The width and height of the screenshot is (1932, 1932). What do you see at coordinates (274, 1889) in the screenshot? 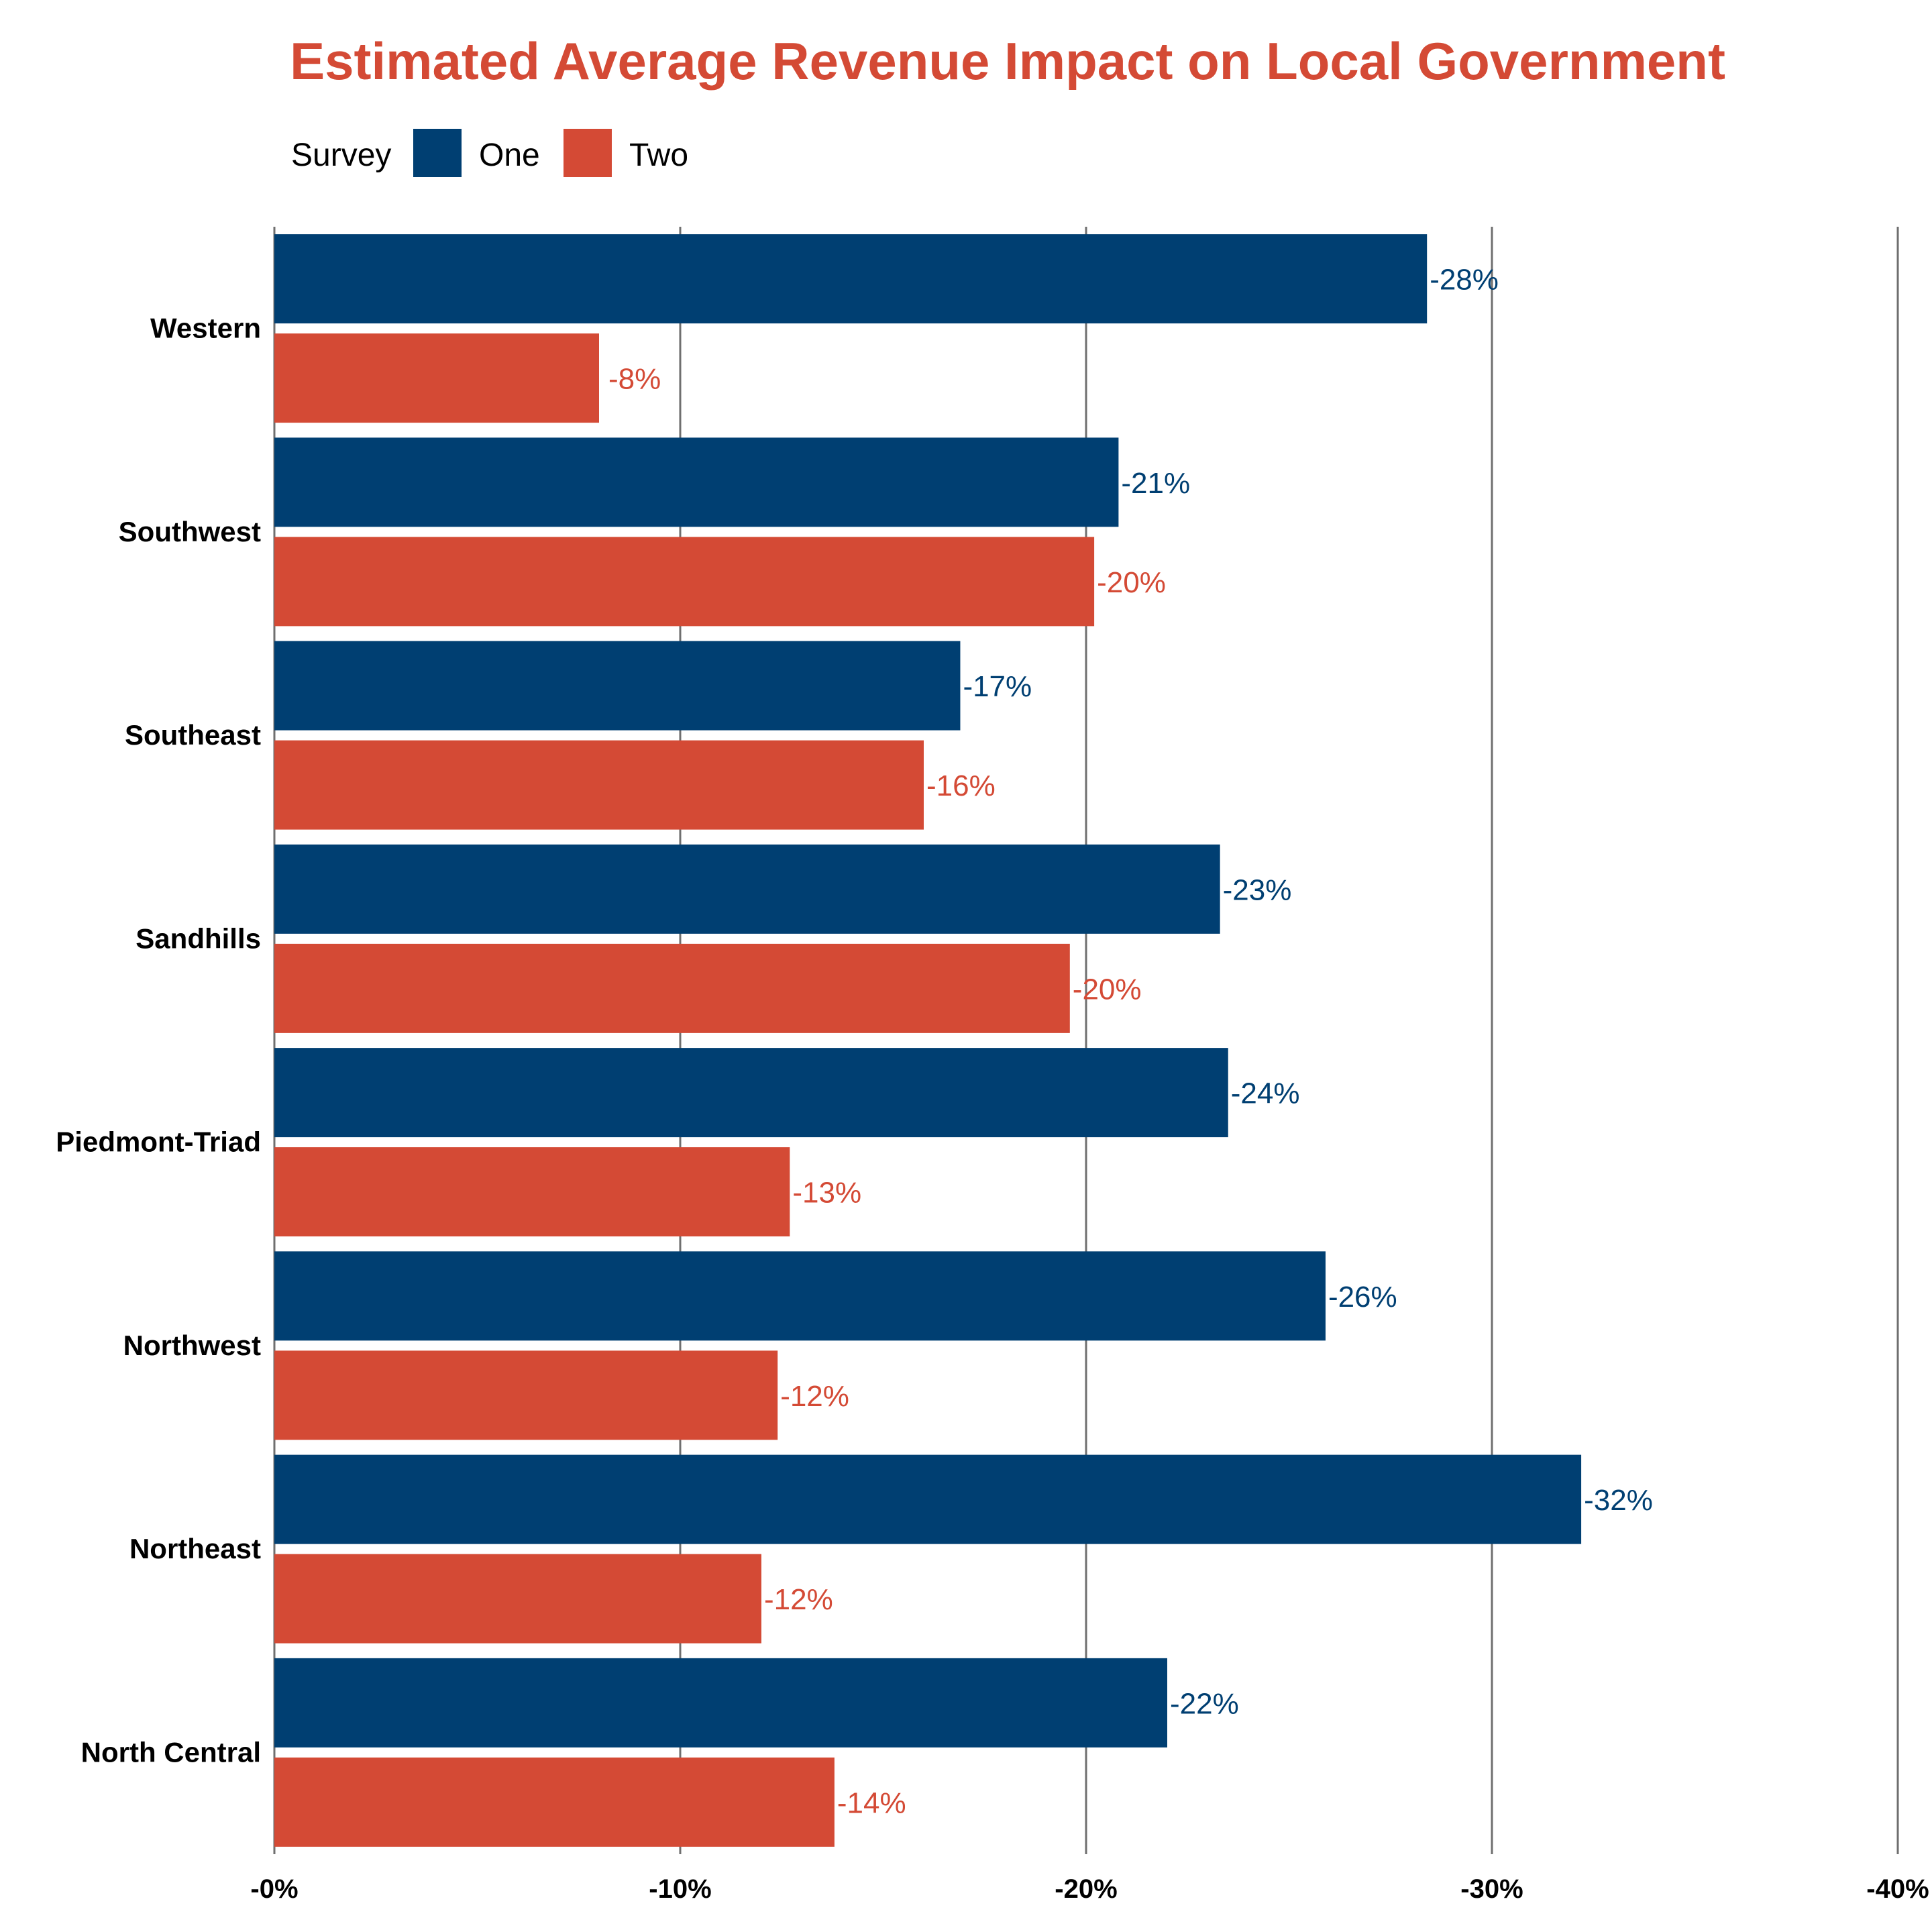
I see `x-tick-label: -0%` at bounding box center [274, 1889].